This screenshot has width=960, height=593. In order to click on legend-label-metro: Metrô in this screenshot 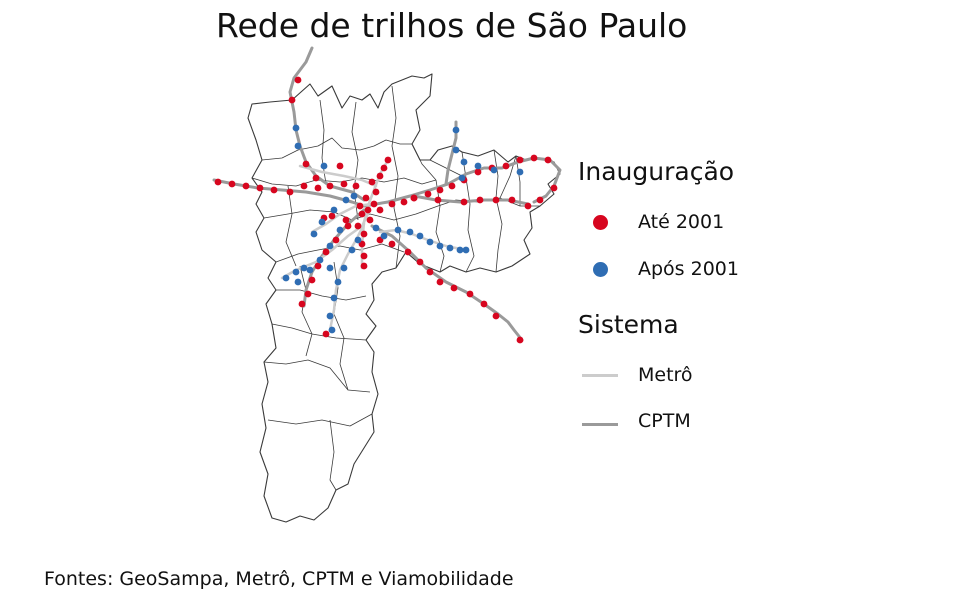, I will do `click(665, 375)`.